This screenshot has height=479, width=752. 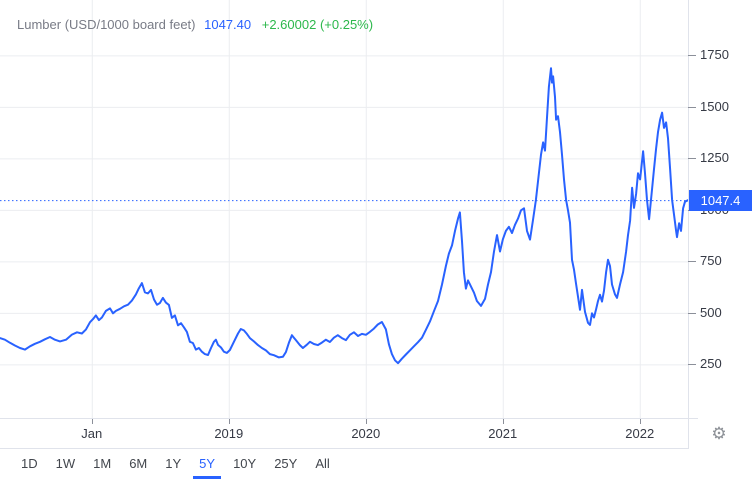 What do you see at coordinates (711, 364) in the screenshot?
I see `price-axis-label: 250` at bounding box center [711, 364].